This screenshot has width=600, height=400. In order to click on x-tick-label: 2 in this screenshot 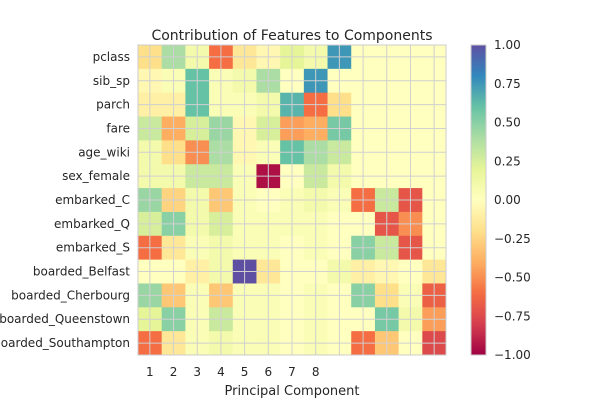, I will do `click(174, 372)`.